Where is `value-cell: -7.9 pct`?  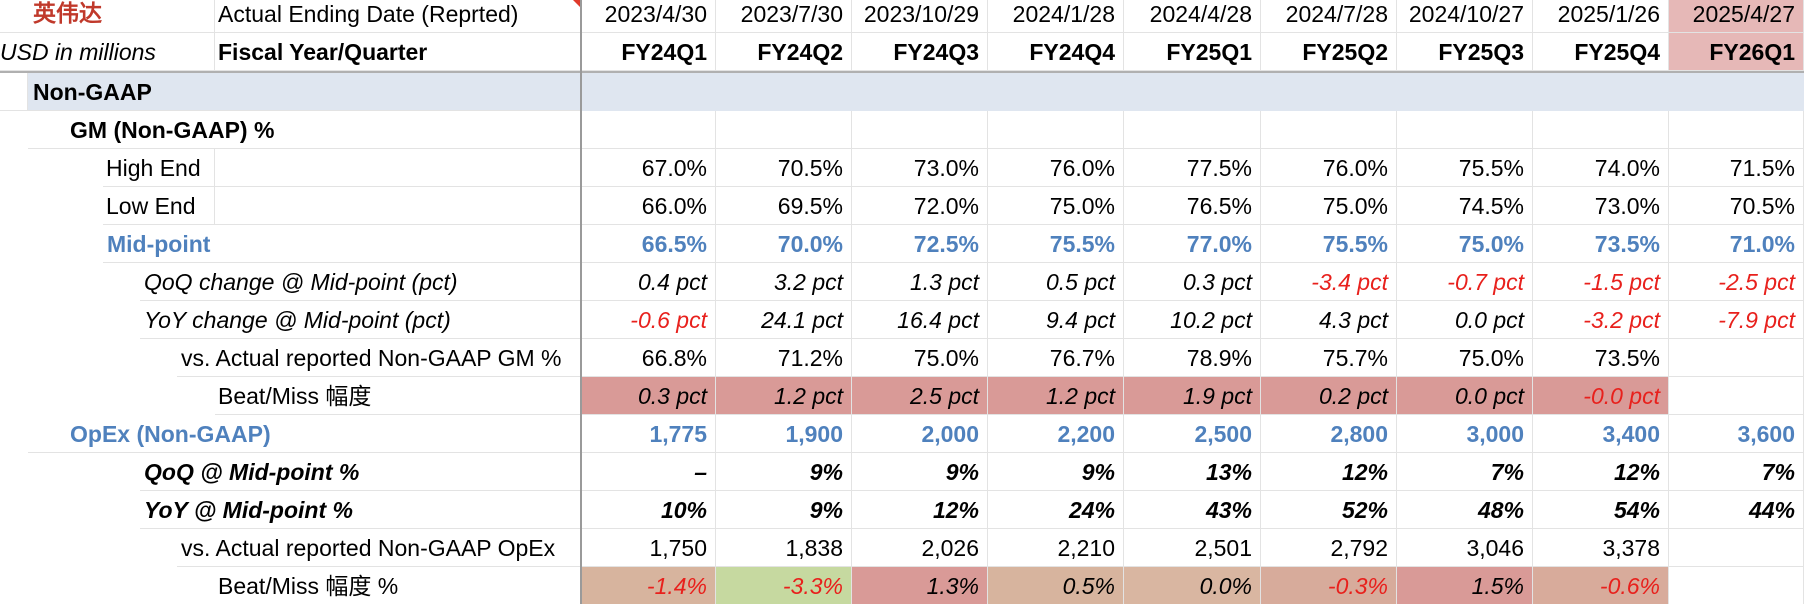
value-cell: -7.9 pct is located at coordinates (1736, 320).